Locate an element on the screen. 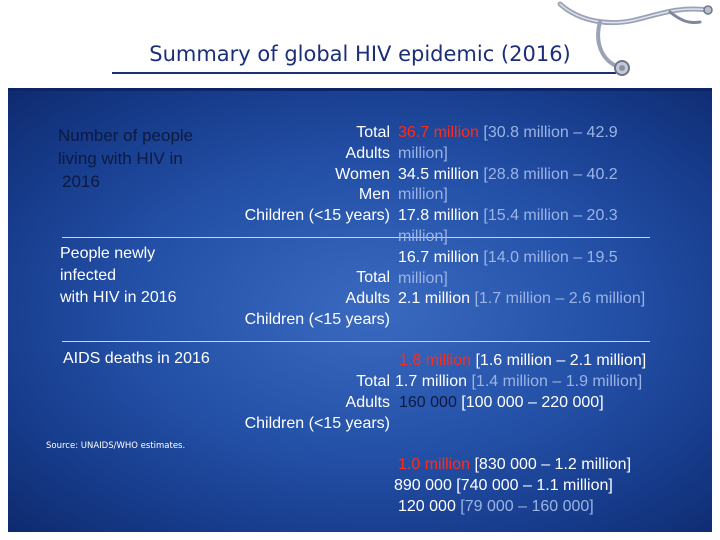  labels-block-3: Total Adults Children (<15 years) is located at coordinates (295, 403).